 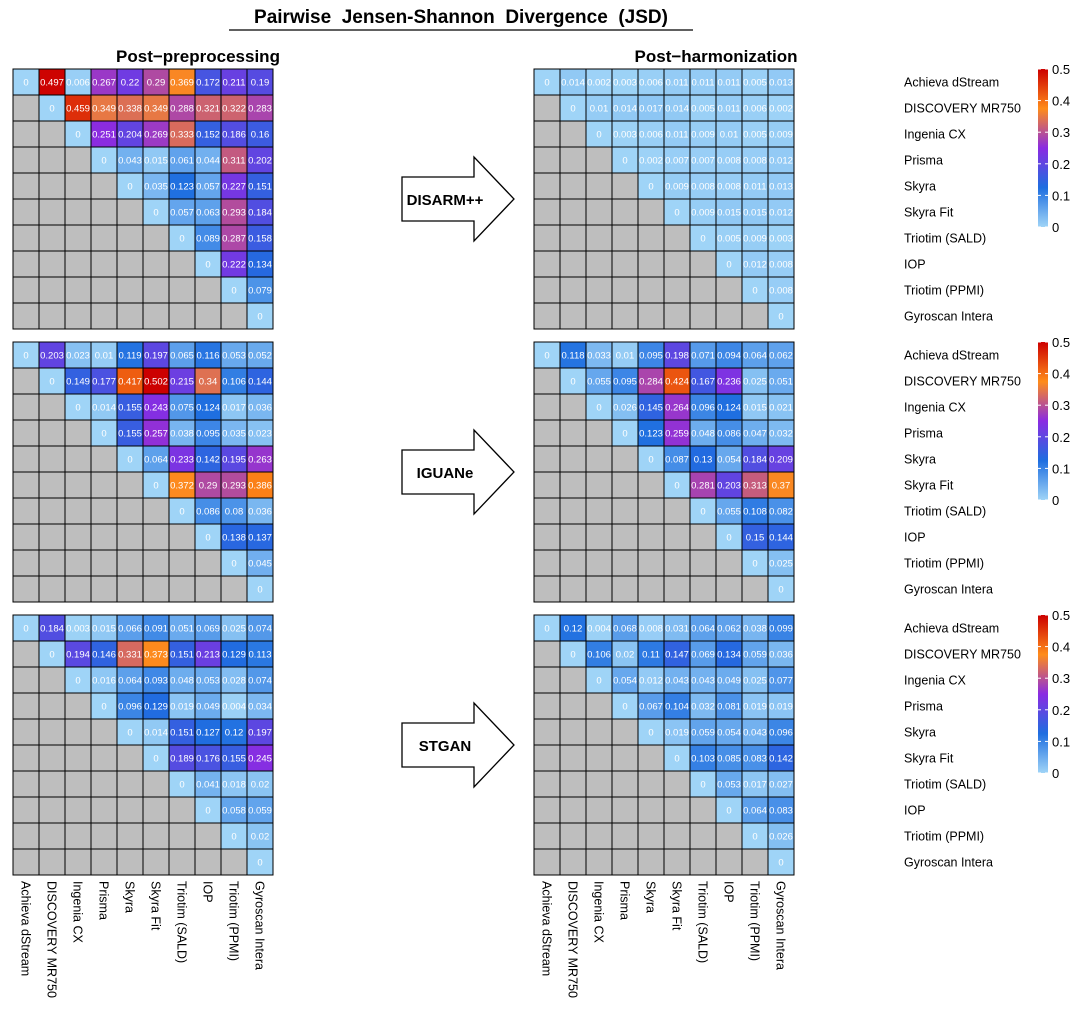 I want to click on cell-stgan-pre-r5-c5, so click(x=156, y=758).